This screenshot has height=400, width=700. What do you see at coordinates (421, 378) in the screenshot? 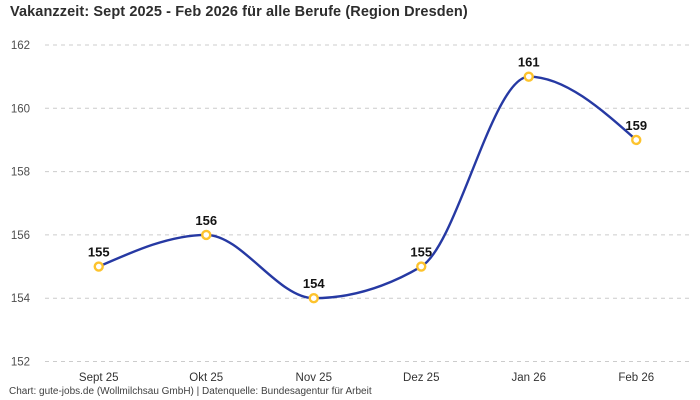
I see `x-tick-label: Dez 25` at bounding box center [421, 378].